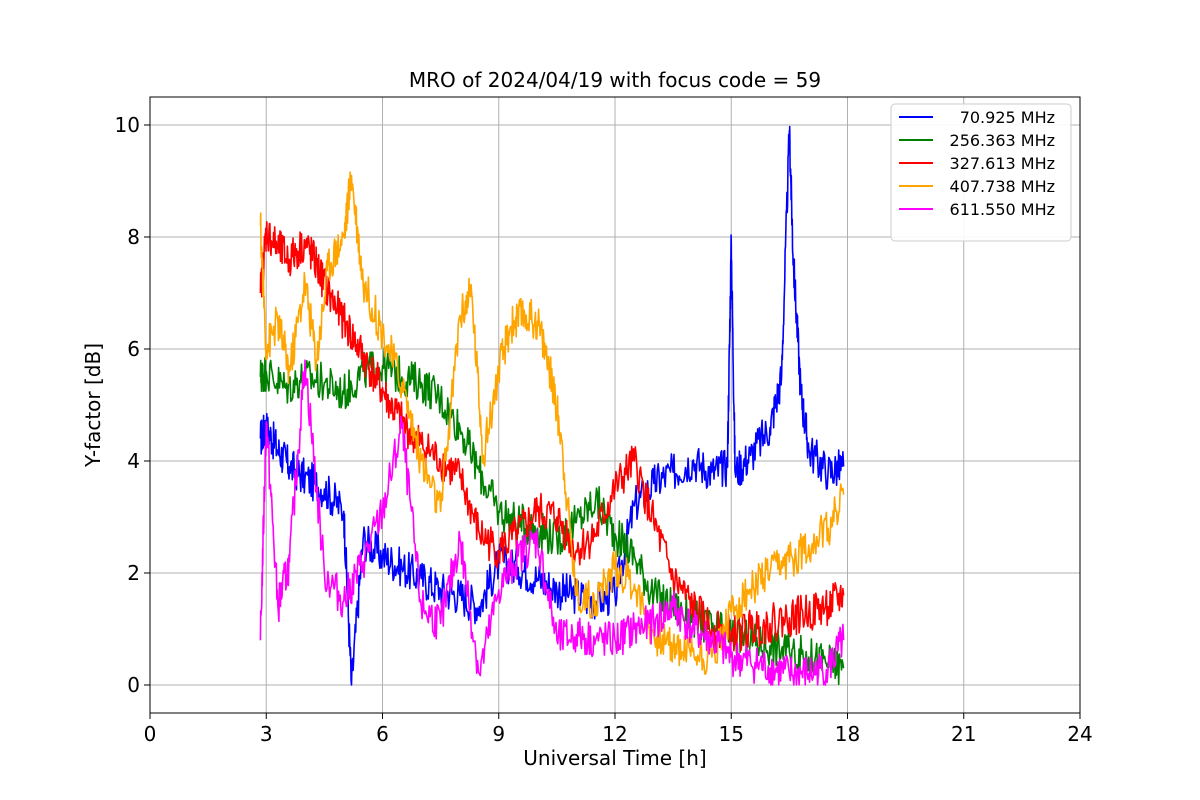 The width and height of the screenshot is (1200, 800). Describe the element at coordinates (133, 461) in the screenshot. I see `y-tick-label: 4` at that location.